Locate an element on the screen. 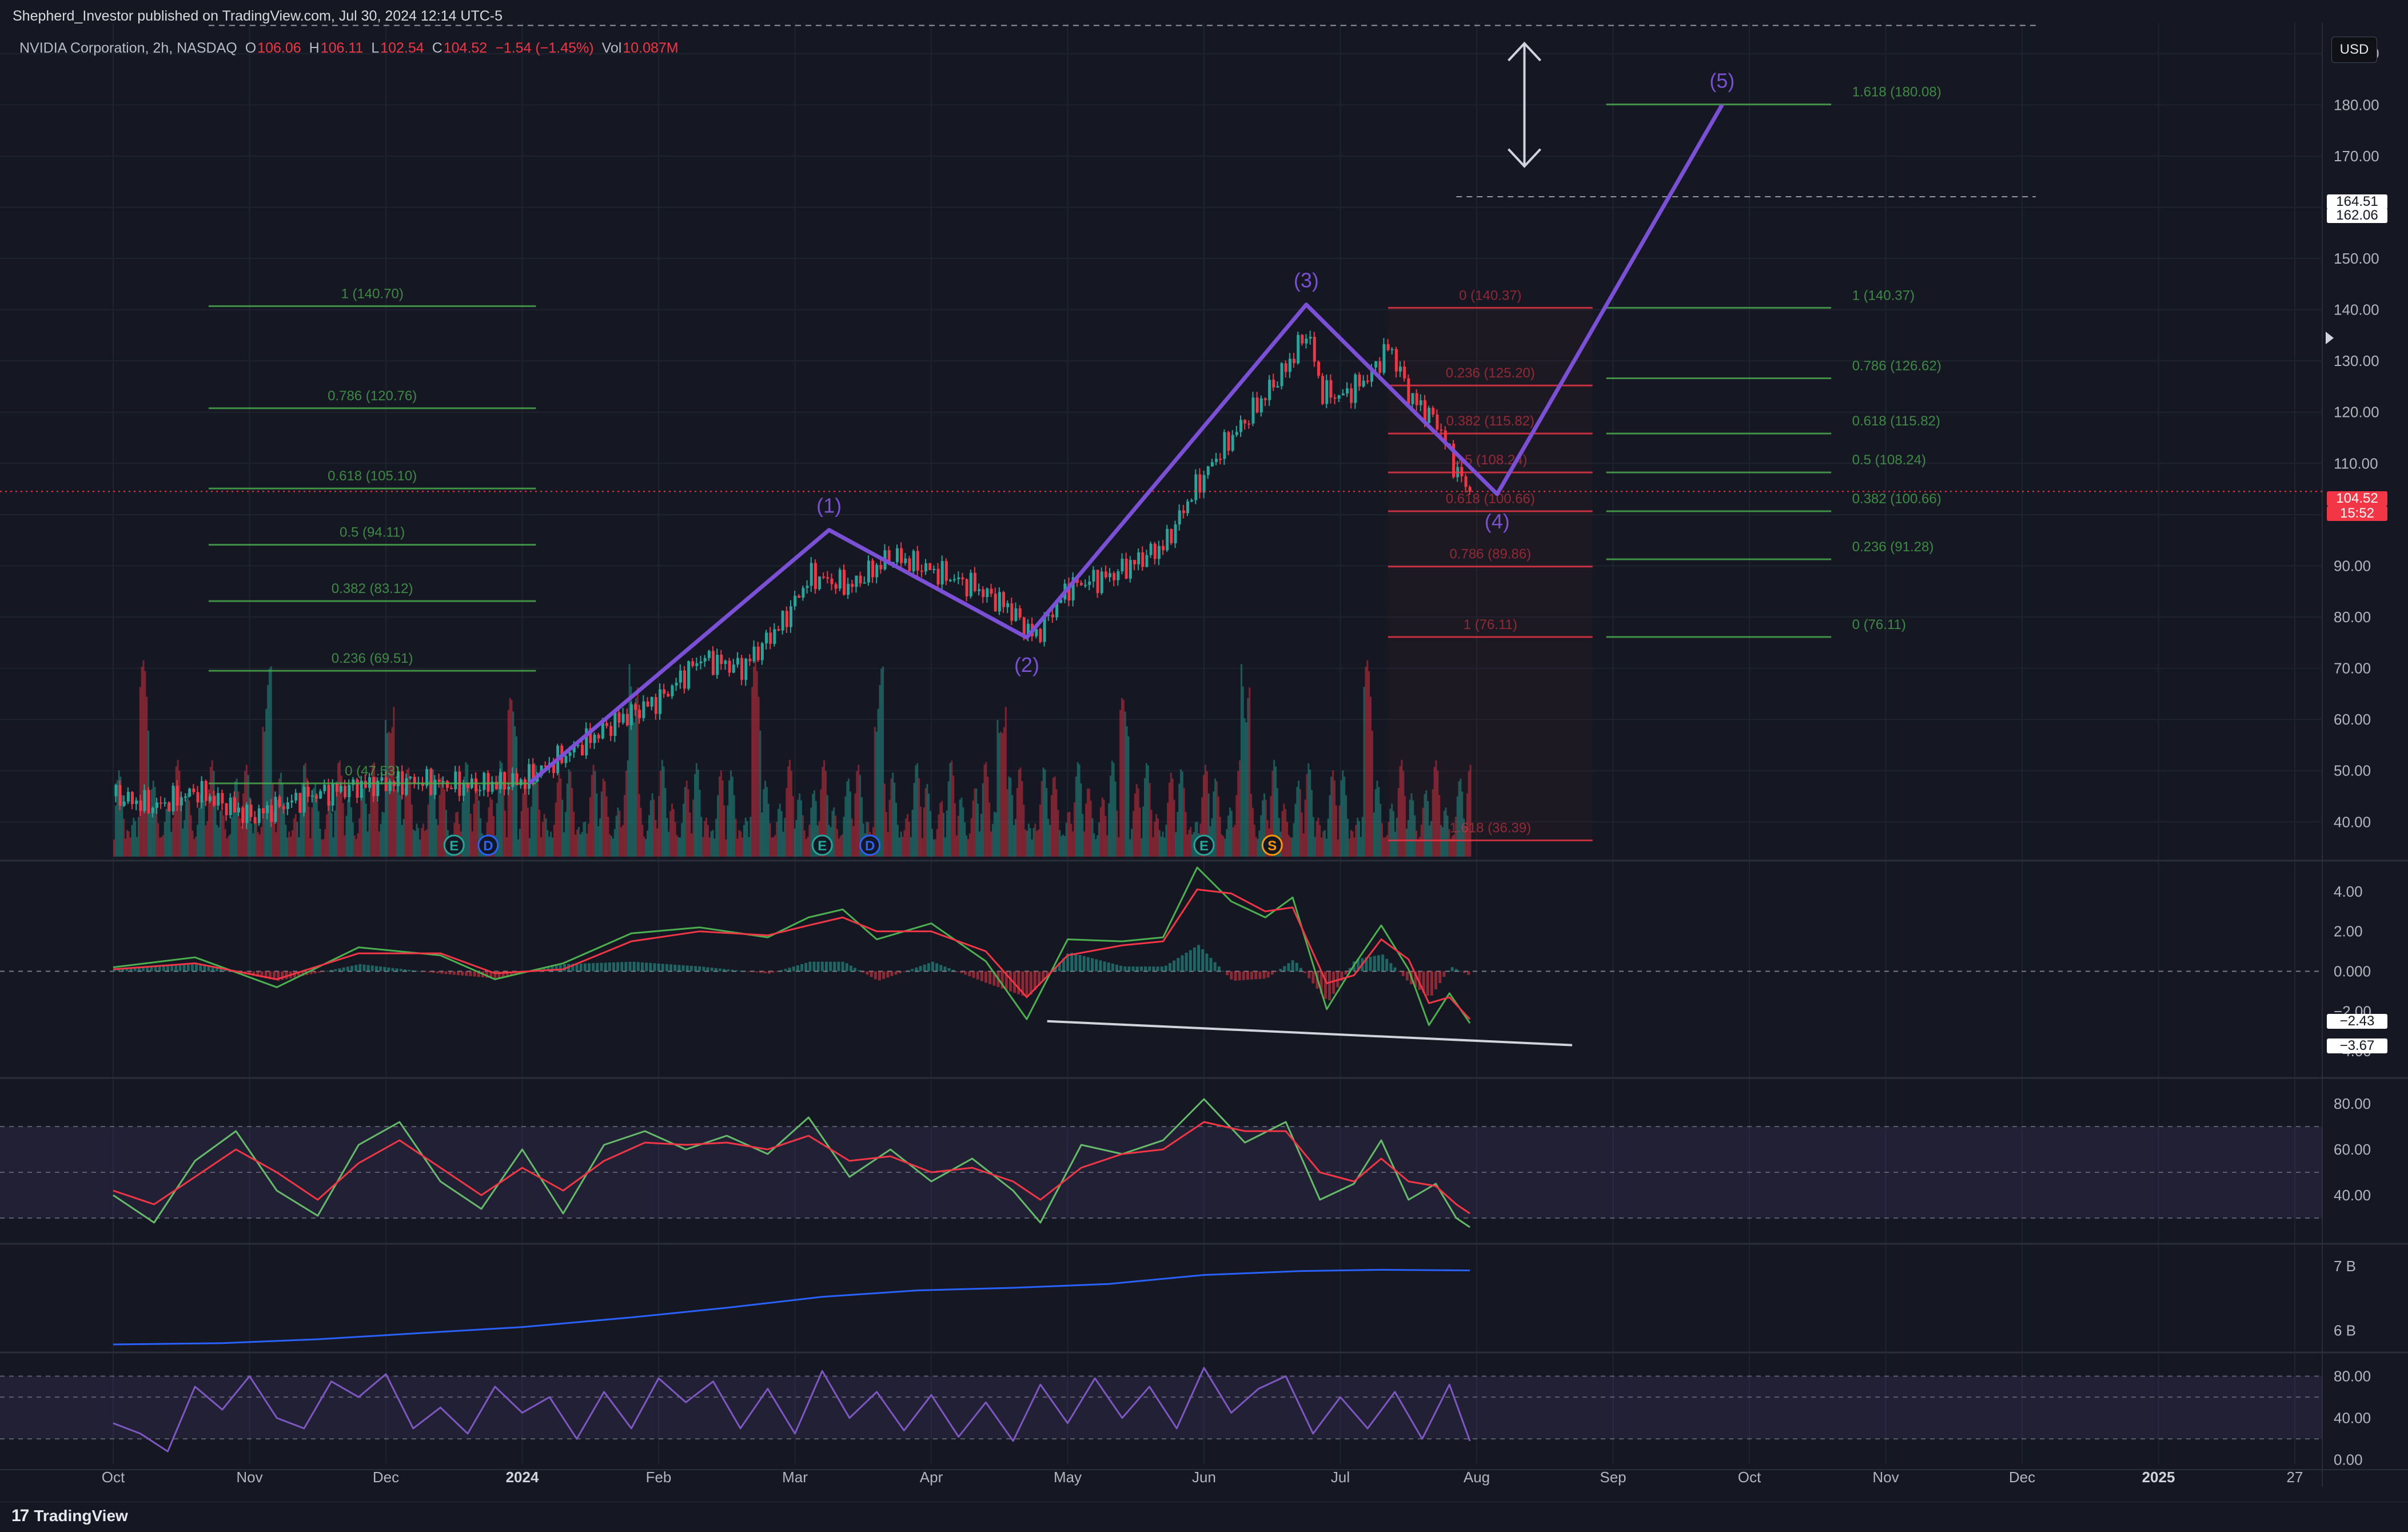 Image resolution: width=2408 pixels, height=1532 pixels. tradingview-mark-icon: 17 is located at coordinates (20, 1515).